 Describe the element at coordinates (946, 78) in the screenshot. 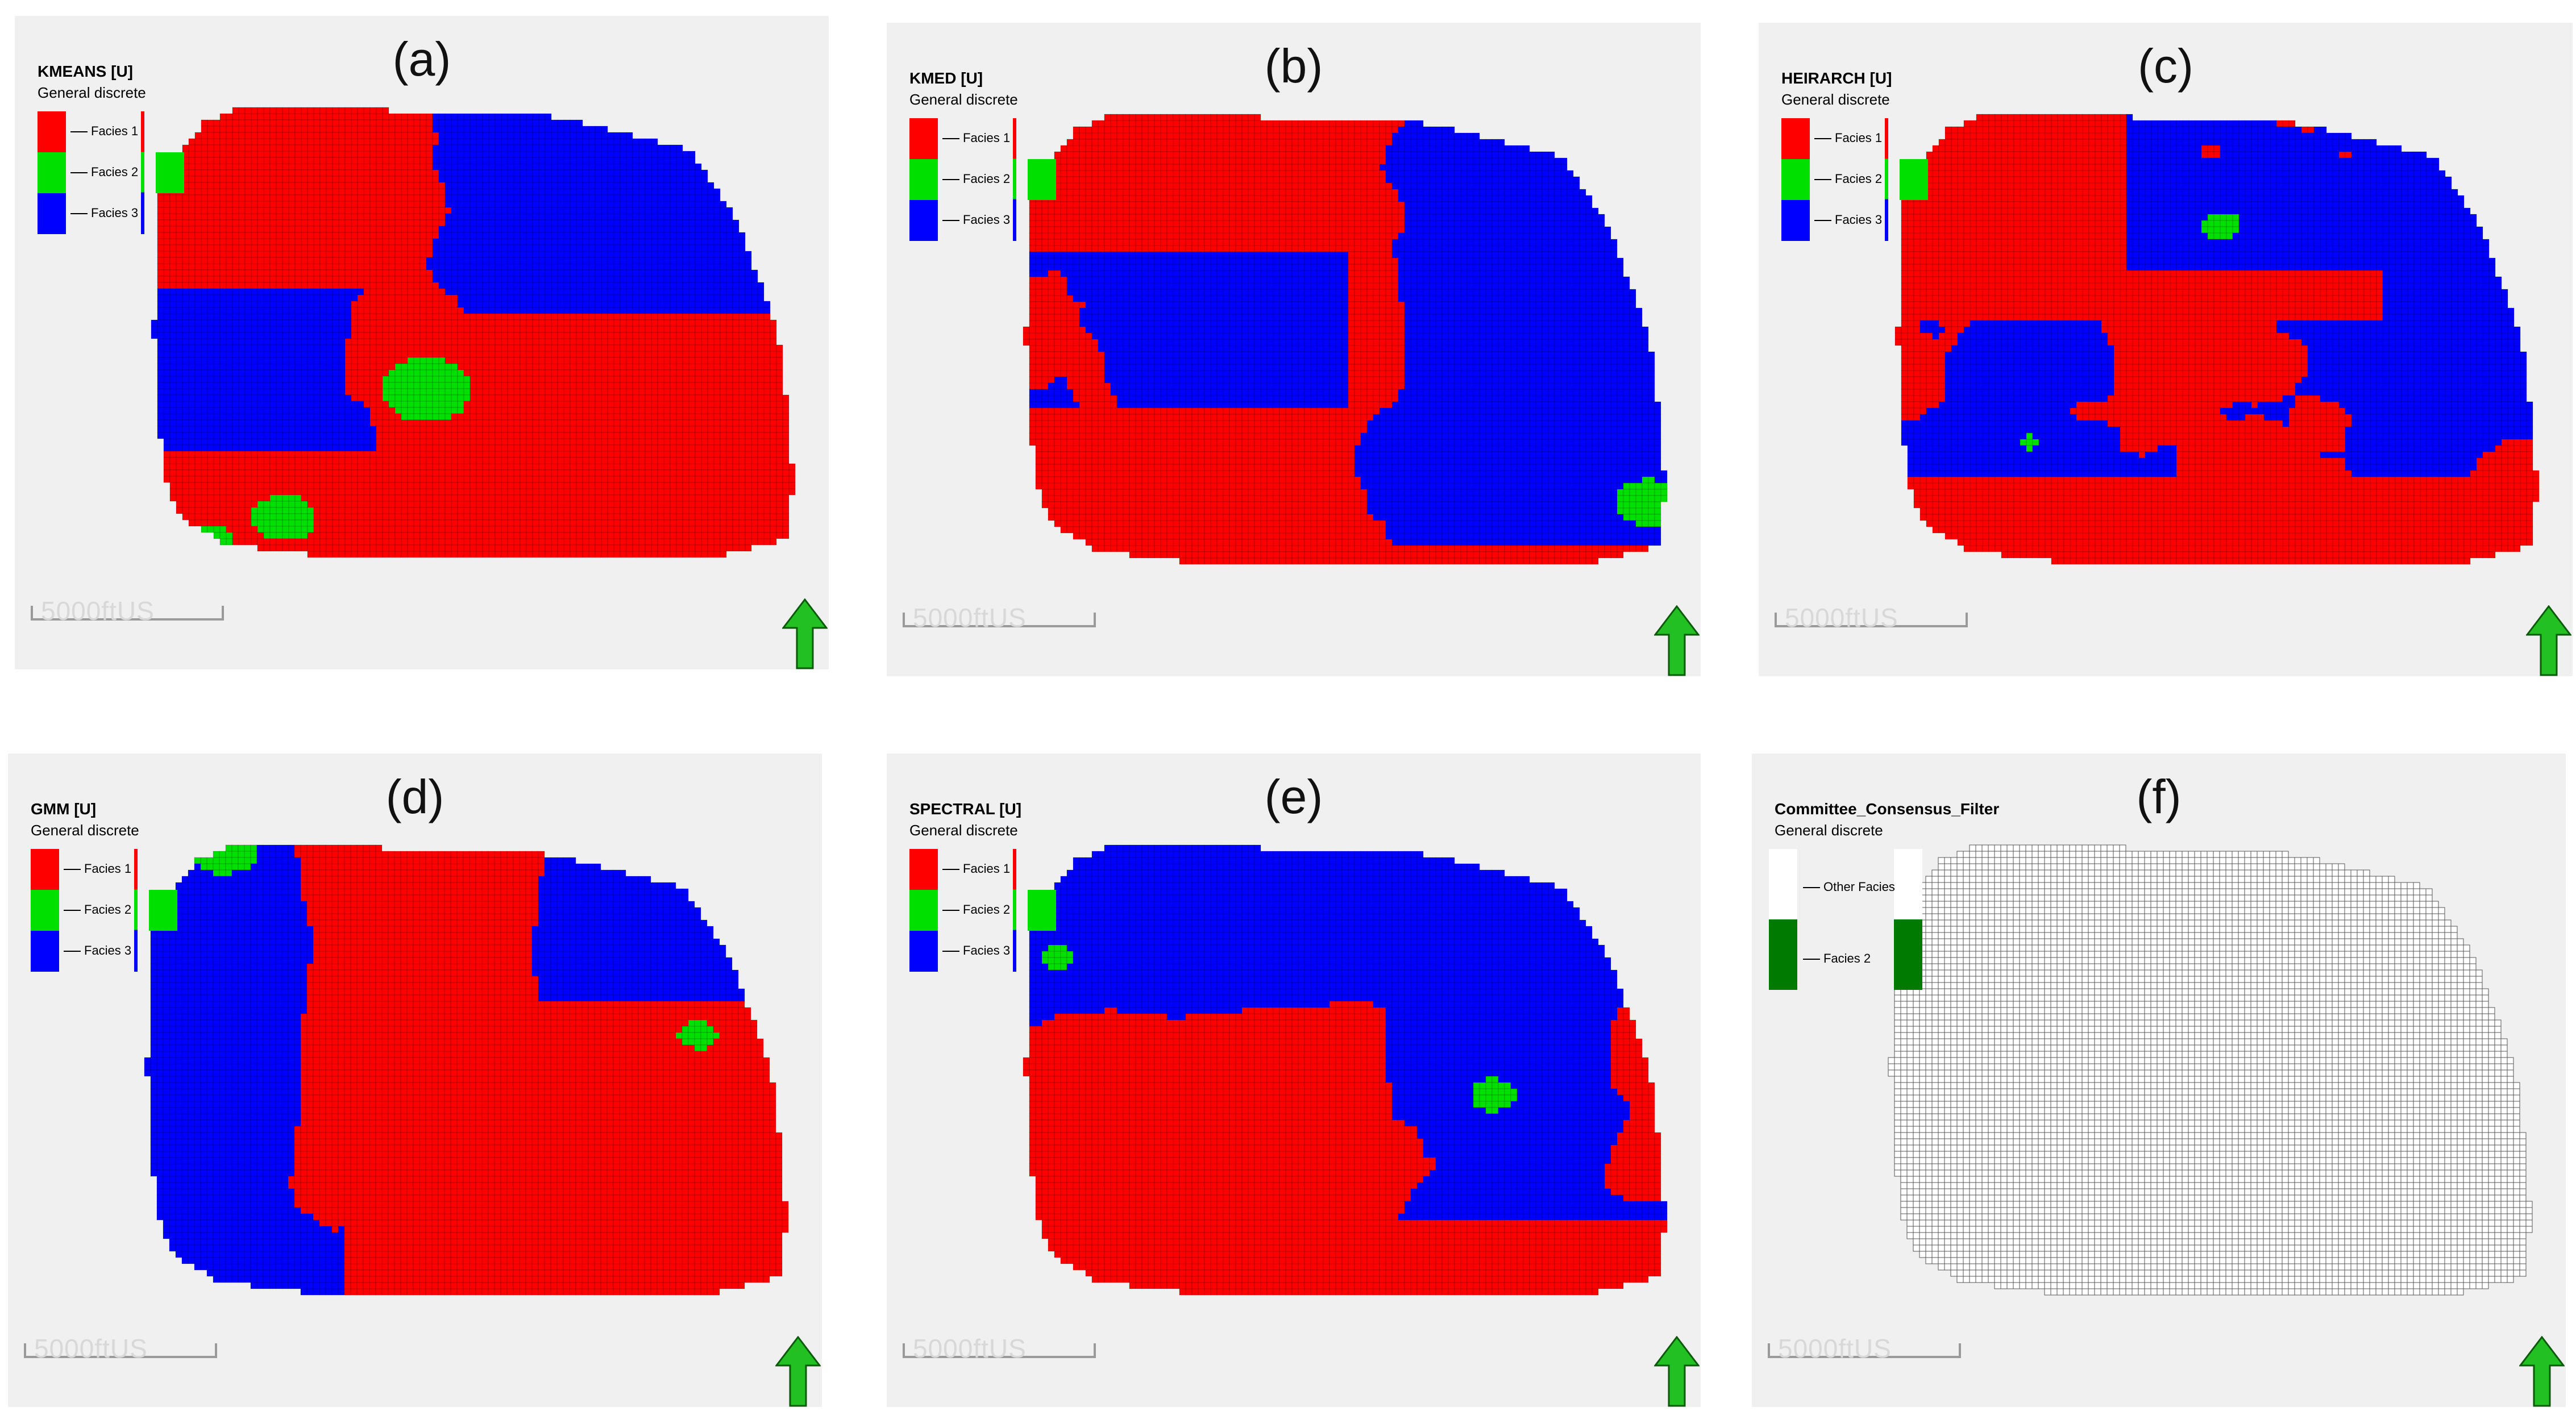

I see `property-title: KMED [U]` at that location.